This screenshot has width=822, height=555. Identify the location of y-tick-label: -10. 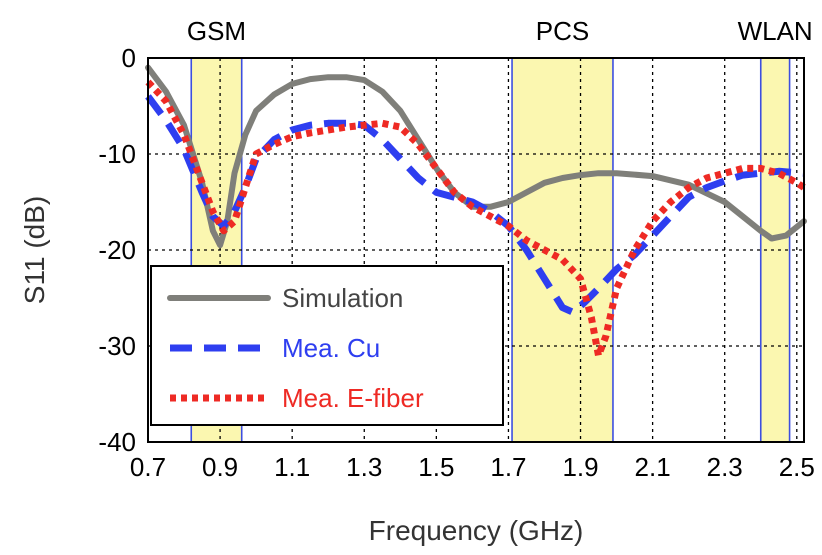
(117, 154).